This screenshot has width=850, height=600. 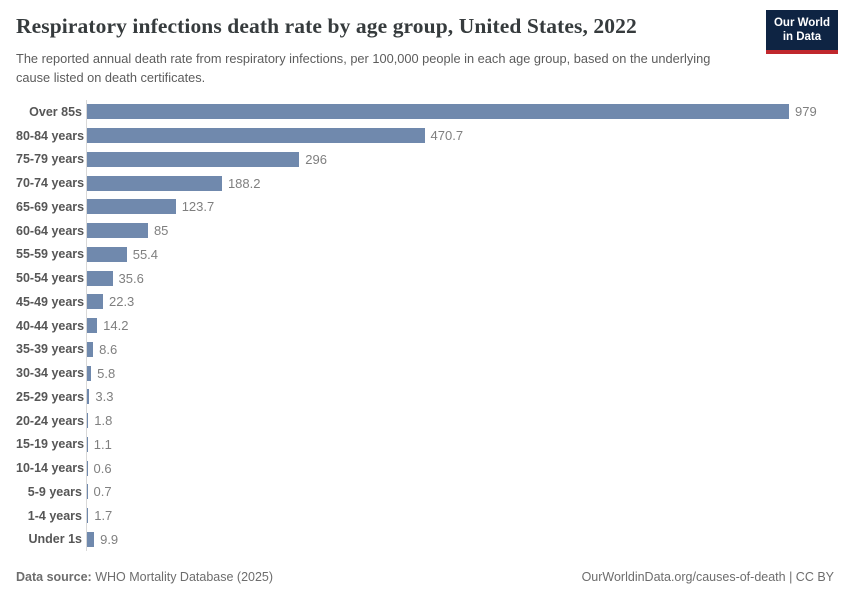 What do you see at coordinates (103, 516) in the screenshot?
I see `value-label: 1.7` at bounding box center [103, 516].